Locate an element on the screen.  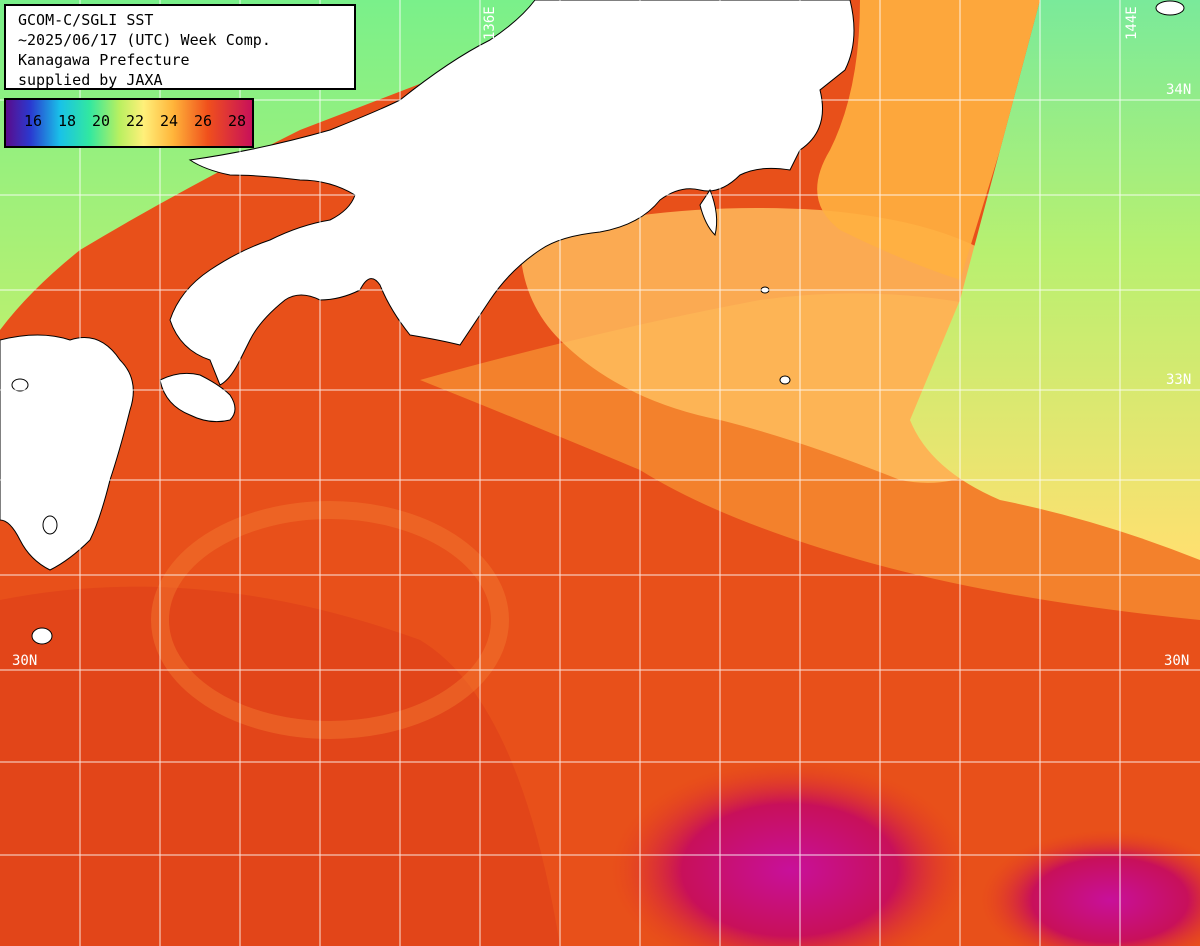
legend-label-16: 16 is located at coordinates (33, 121).